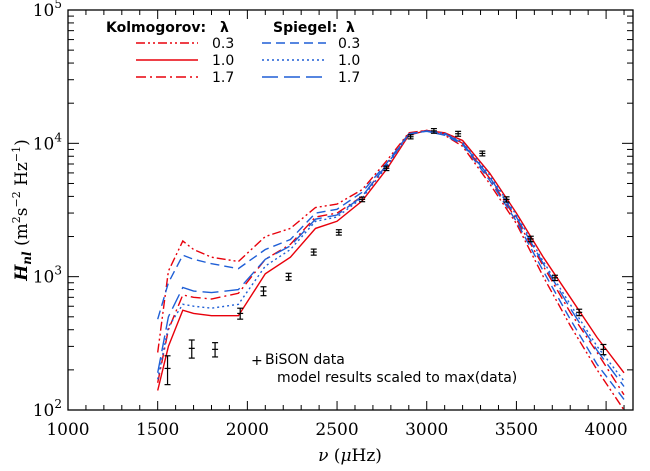 Image resolution: width=650 pixels, height=471 pixels. I want to click on y-tick-exp: 3, so click(58, 271).